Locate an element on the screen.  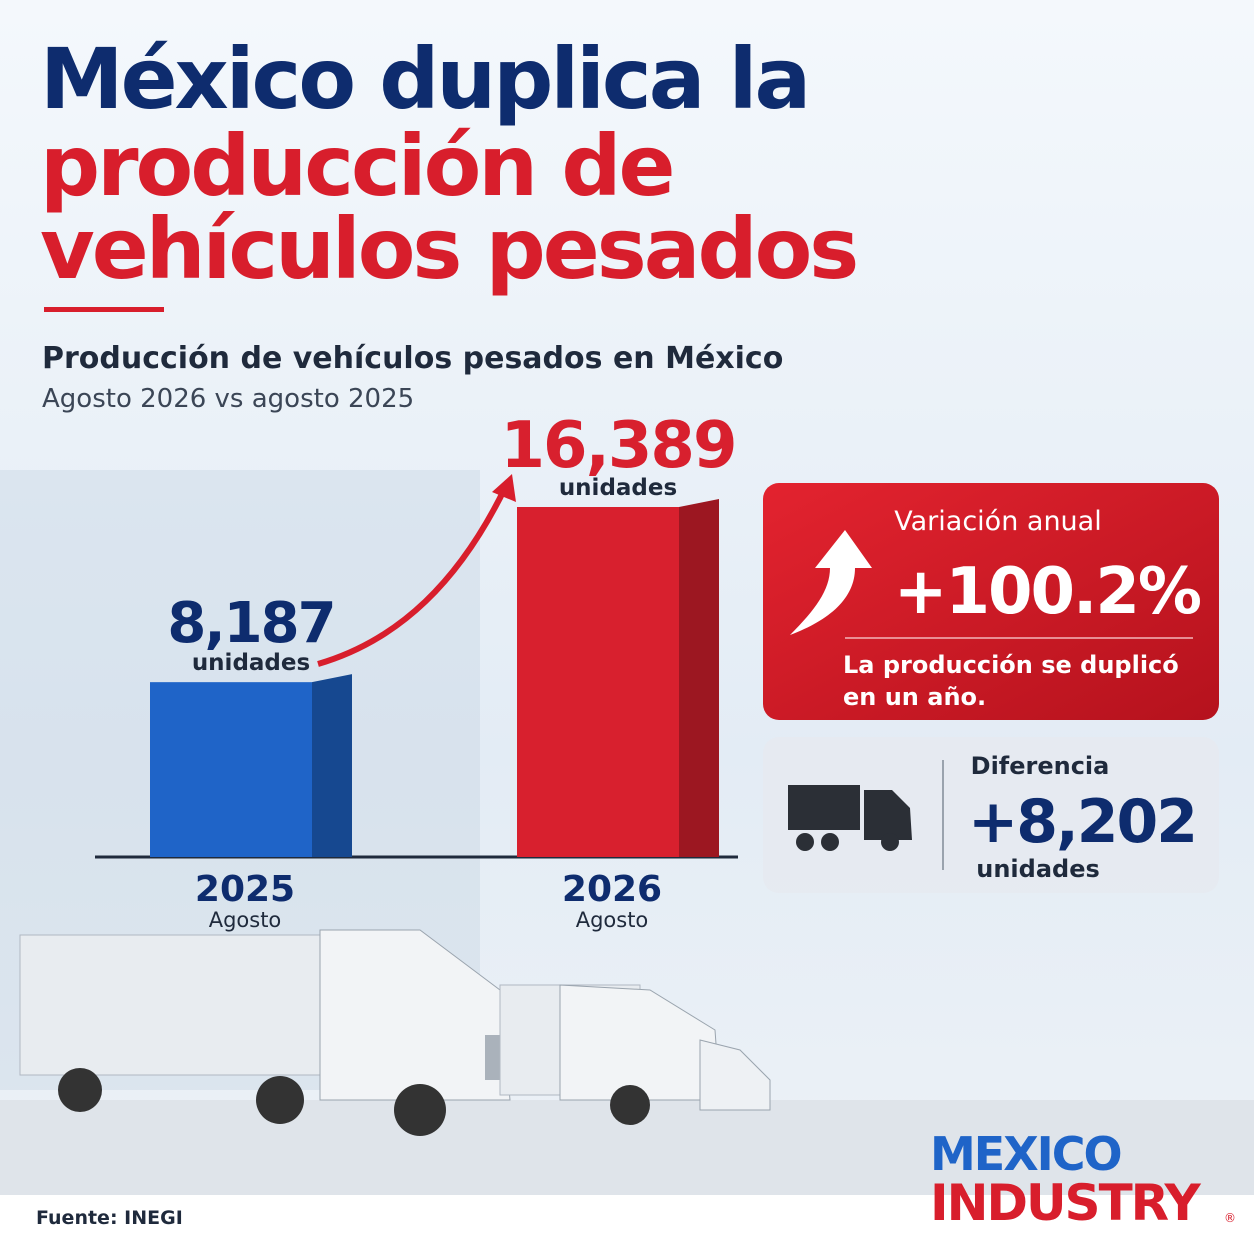
difference-card is located at coordinates (991, 815).